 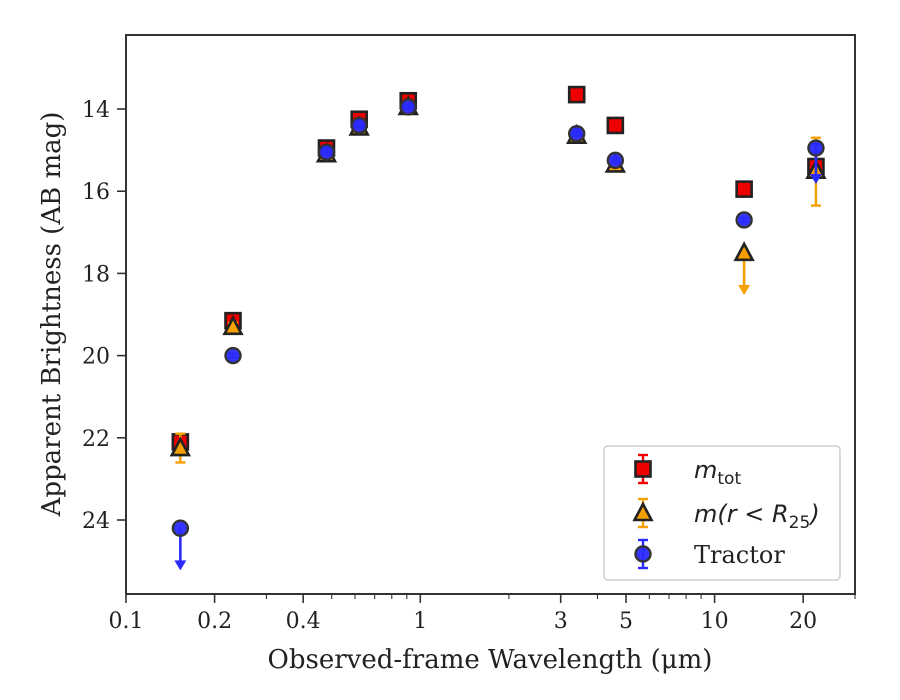 What do you see at coordinates (96, 521) in the screenshot?
I see `y-tick-label-5: 24` at bounding box center [96, 521].